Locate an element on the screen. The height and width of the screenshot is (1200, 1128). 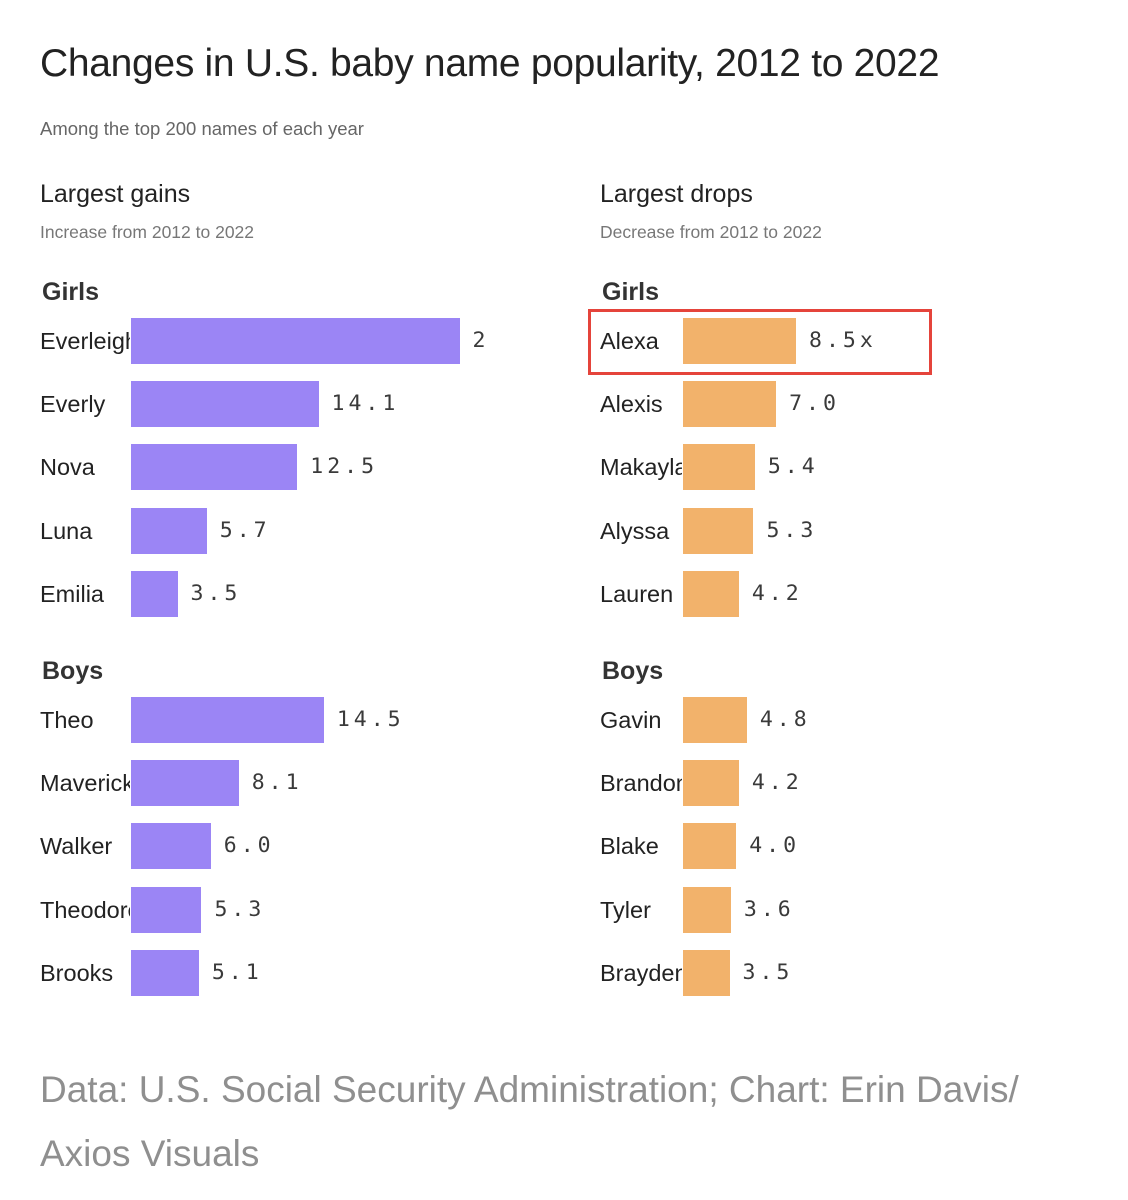
bar-row: Alexis 7.0 is located at coordinates (845, 404).